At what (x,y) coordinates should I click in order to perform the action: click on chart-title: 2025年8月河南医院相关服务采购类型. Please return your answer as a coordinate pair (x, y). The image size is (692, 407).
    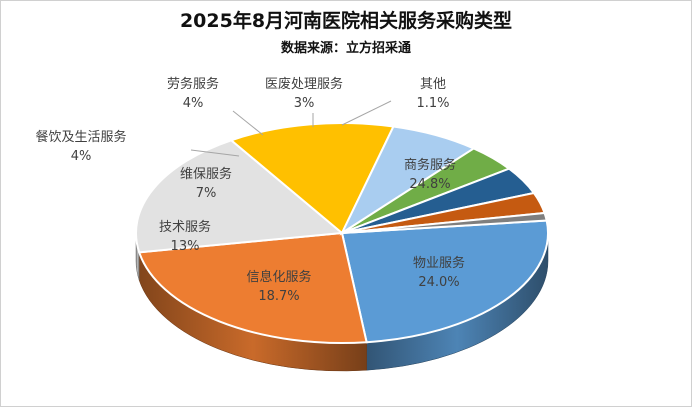
    Looking at the image, I should click on (346, 21).